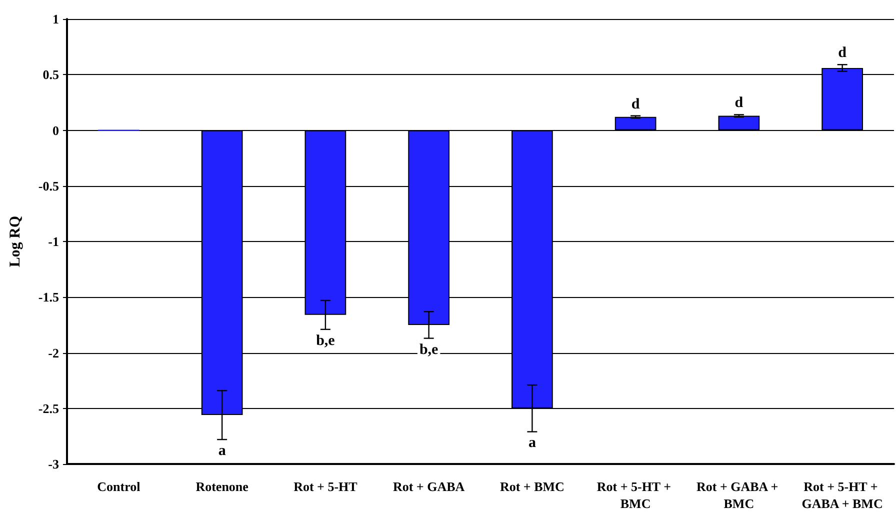 This screenshot has height=512, width=896. Describe the element at coordinates (49, 408) in the screenshot. I see `y-tick-label: -2.5` at that location.